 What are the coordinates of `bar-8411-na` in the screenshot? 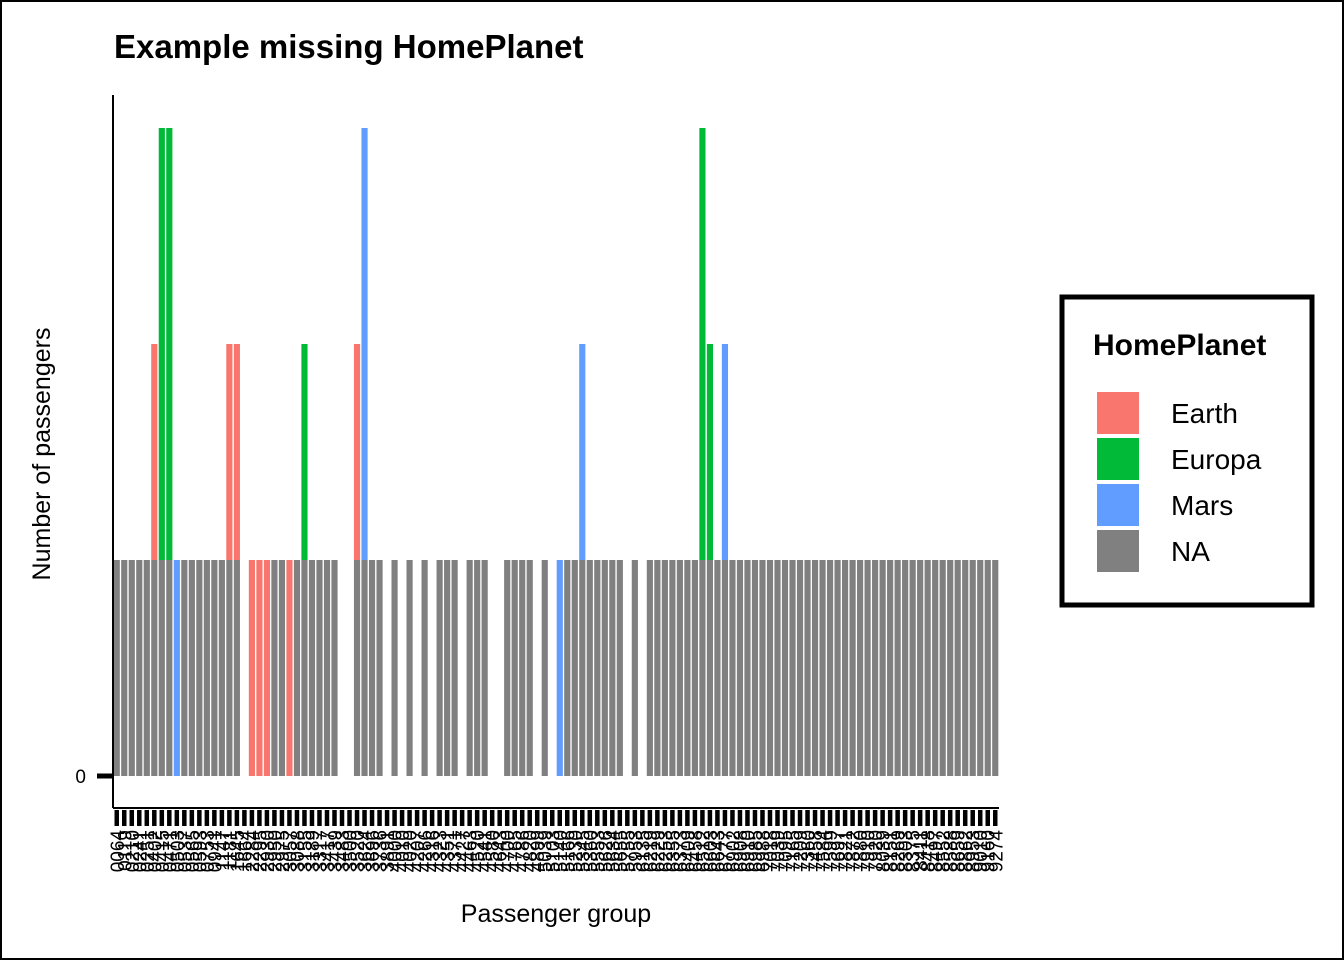 It's located at (920, 668).